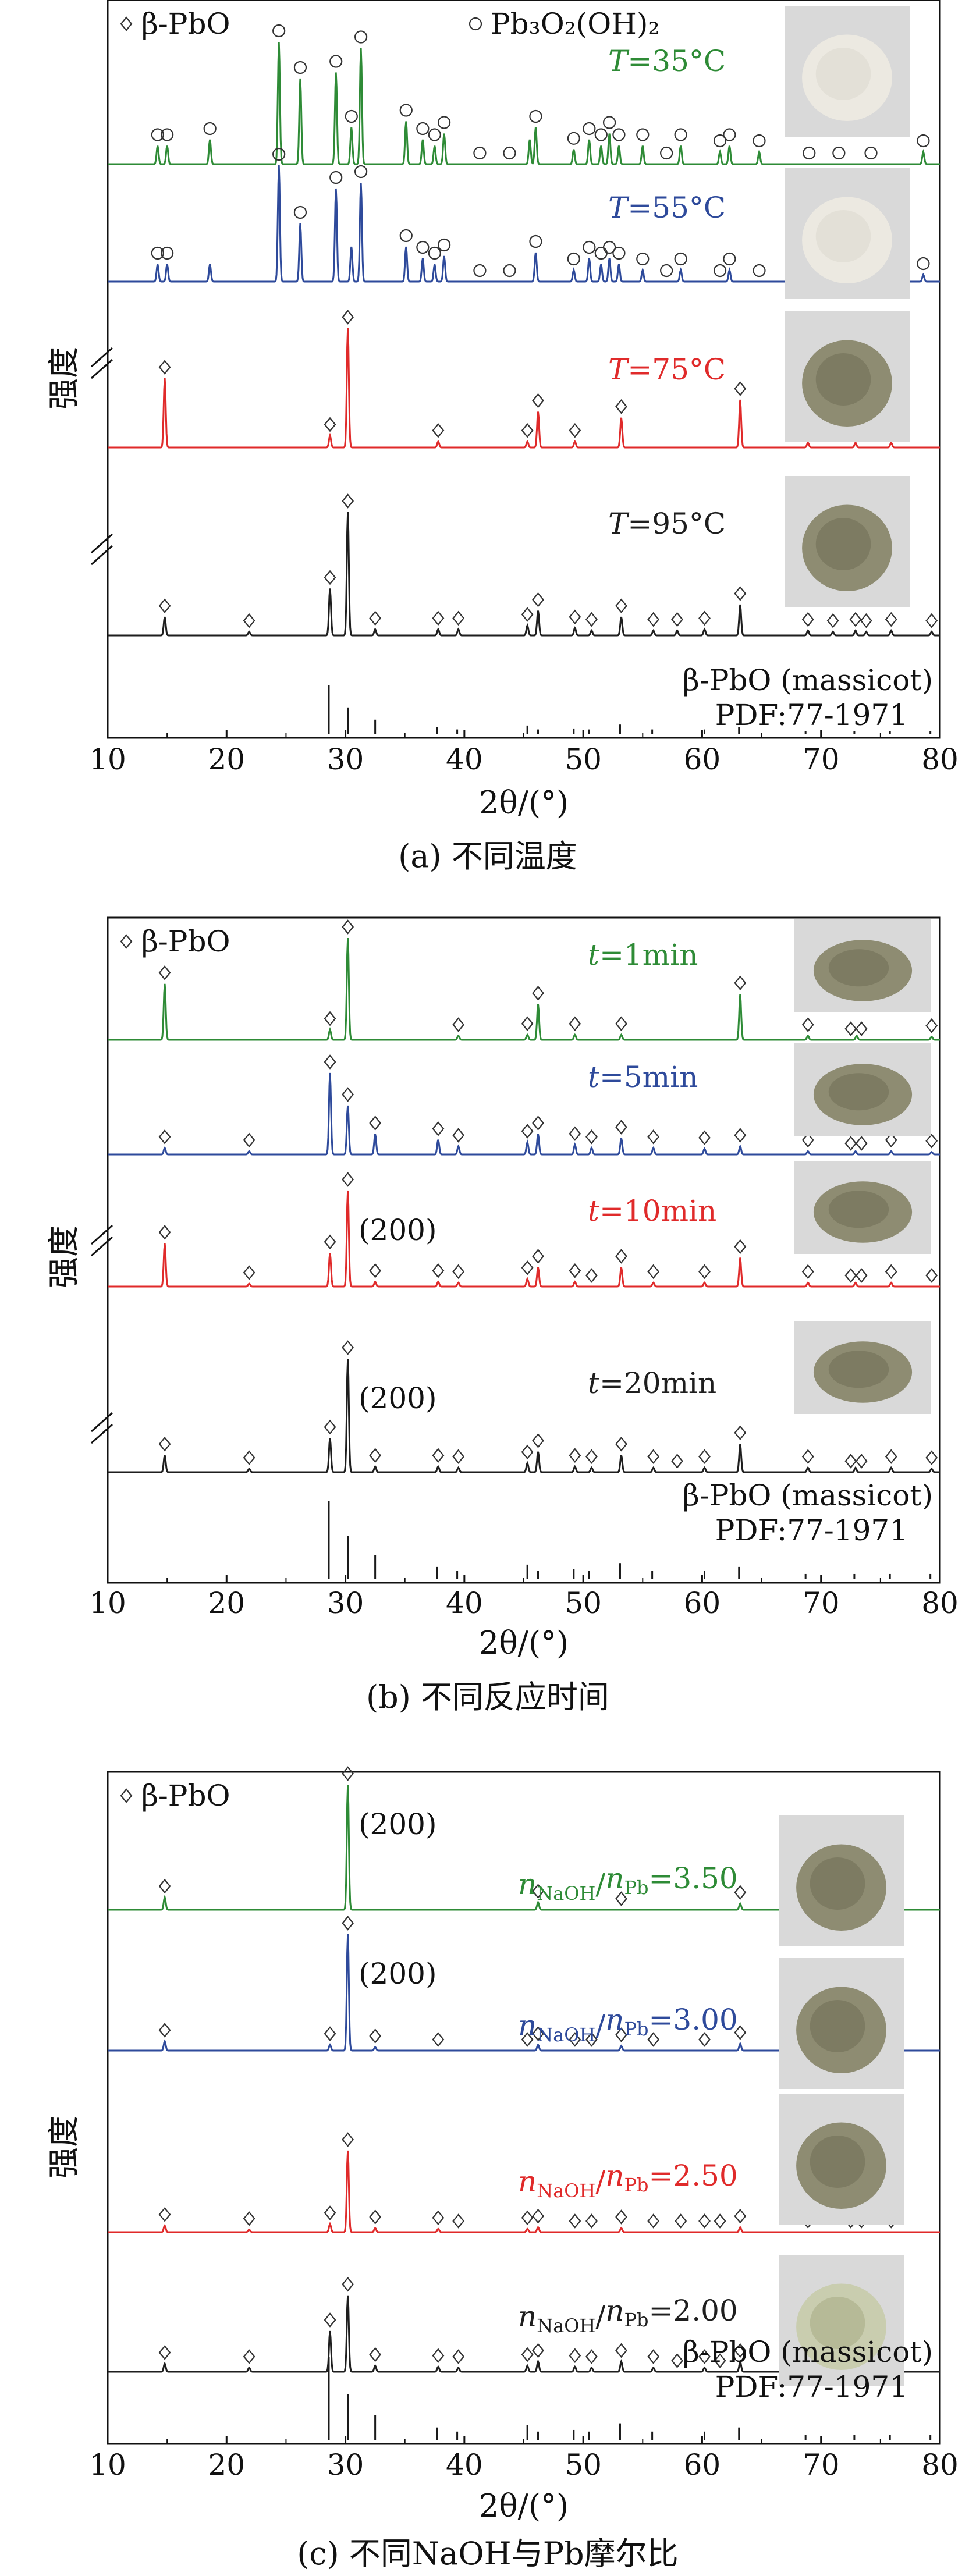  I want to click on legend-marker, so click(127, 23).